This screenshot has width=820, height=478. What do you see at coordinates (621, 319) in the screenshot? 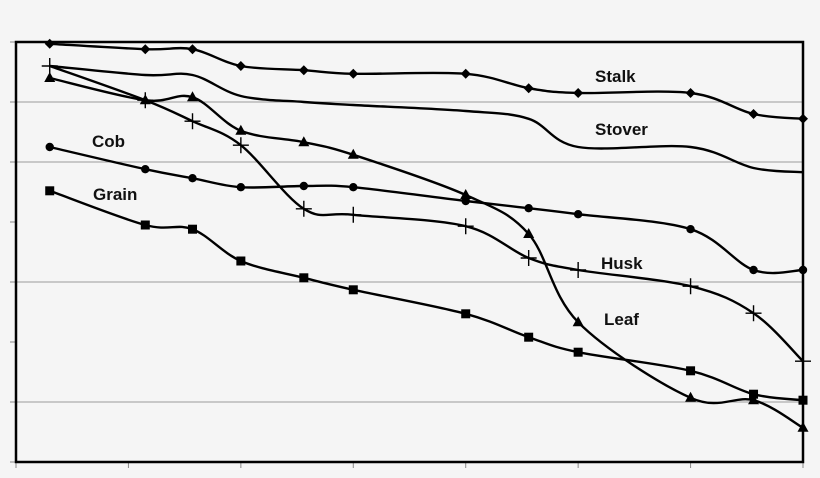
I see `label-leaf: Leaf` at bounding box center [621, 319].